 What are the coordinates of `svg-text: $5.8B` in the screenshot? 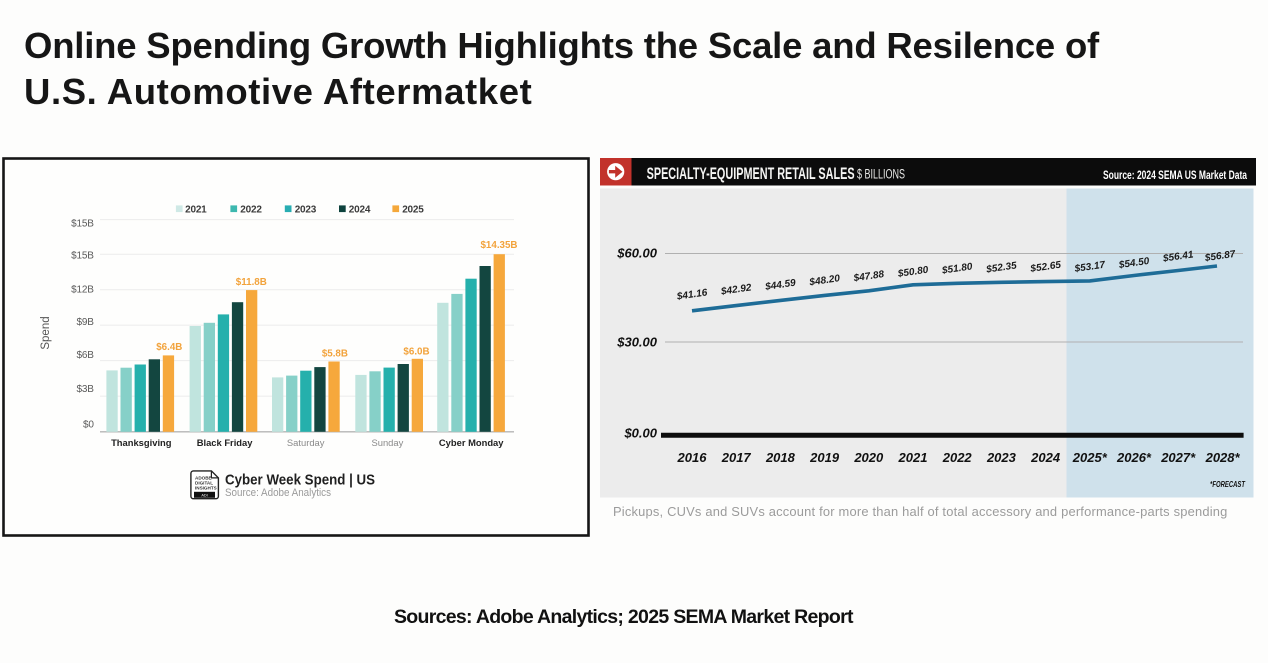 It's located at (335, 354).